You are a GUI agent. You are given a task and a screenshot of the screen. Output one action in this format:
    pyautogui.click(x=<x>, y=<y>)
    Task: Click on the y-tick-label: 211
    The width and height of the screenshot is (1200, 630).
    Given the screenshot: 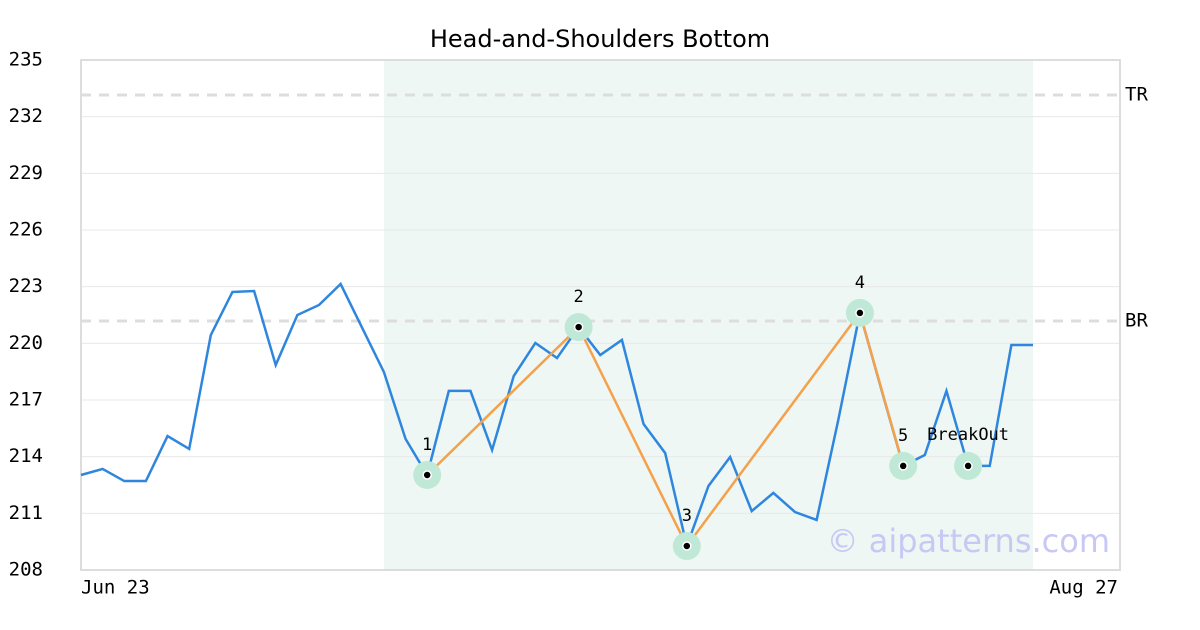 What is the action you would take?
    pyautogui.click(x=26, y=513)
    